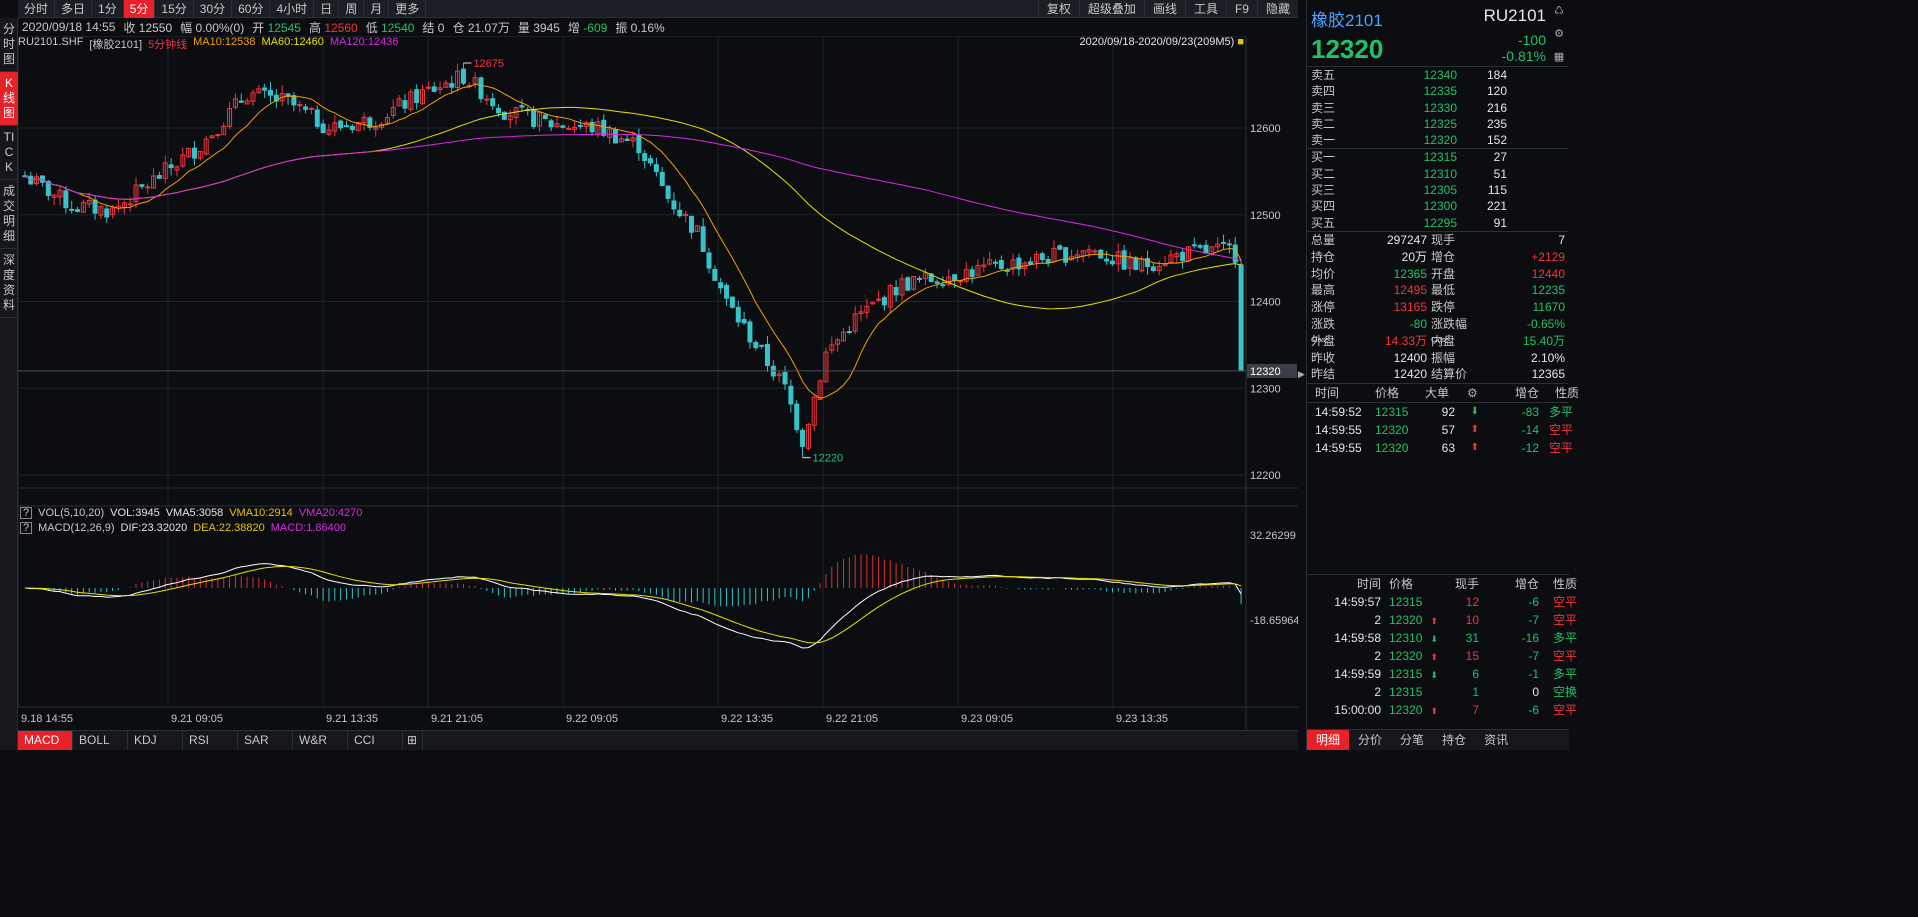 The height and width of the screenshot is (917, 1918). What do you see at coordinates (155, 740) in the screenshot?
I see `indicator-tab-kdj: KDJ` at bounding box center [155, 740].